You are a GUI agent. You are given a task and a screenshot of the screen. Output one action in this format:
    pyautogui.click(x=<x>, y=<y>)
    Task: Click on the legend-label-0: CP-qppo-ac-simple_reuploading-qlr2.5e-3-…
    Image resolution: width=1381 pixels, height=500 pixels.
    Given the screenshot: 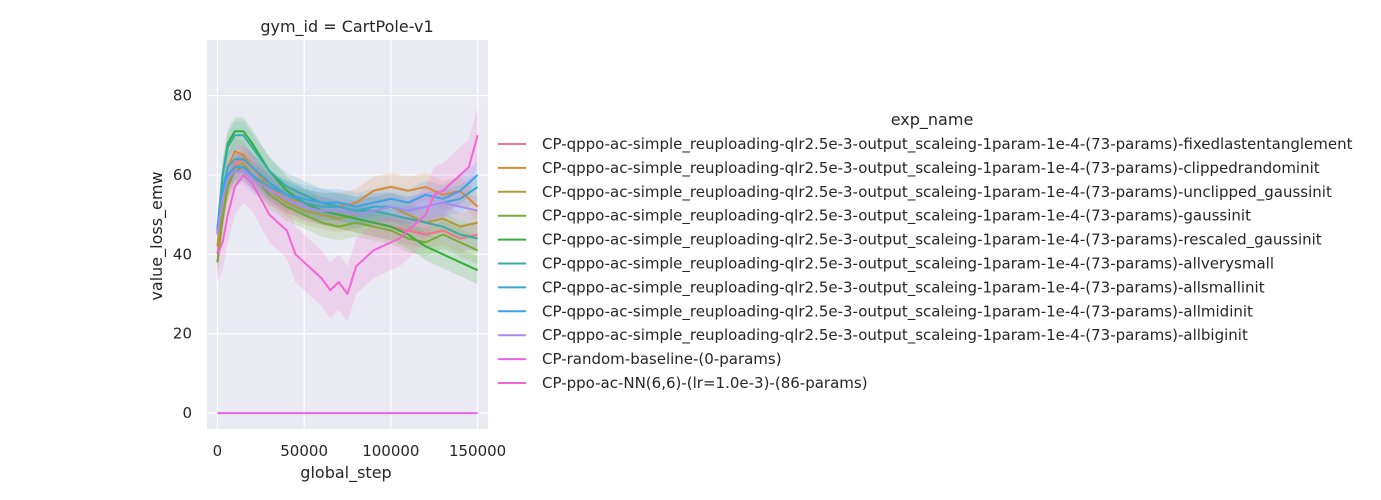 What is the action you would take?
    pyautogui.click(x=947, y=144)
    